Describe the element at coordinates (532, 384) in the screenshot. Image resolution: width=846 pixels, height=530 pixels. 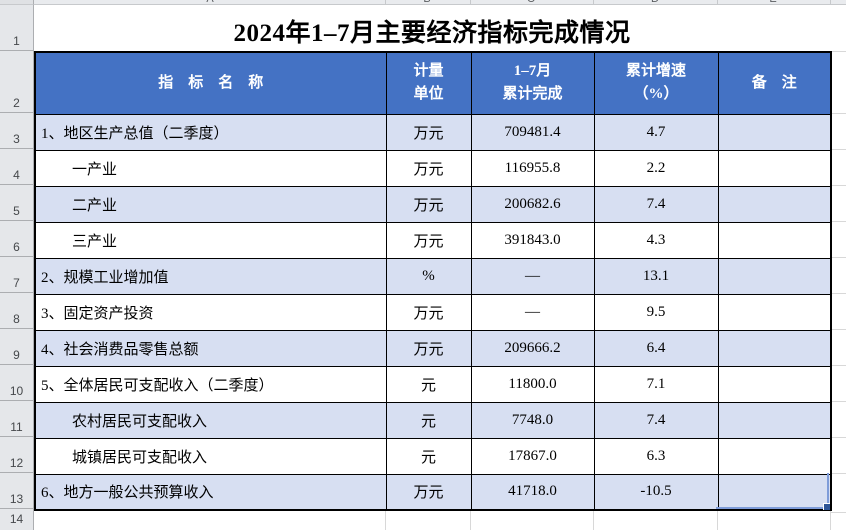
I see `cell-completed: 11800.0` at that location.